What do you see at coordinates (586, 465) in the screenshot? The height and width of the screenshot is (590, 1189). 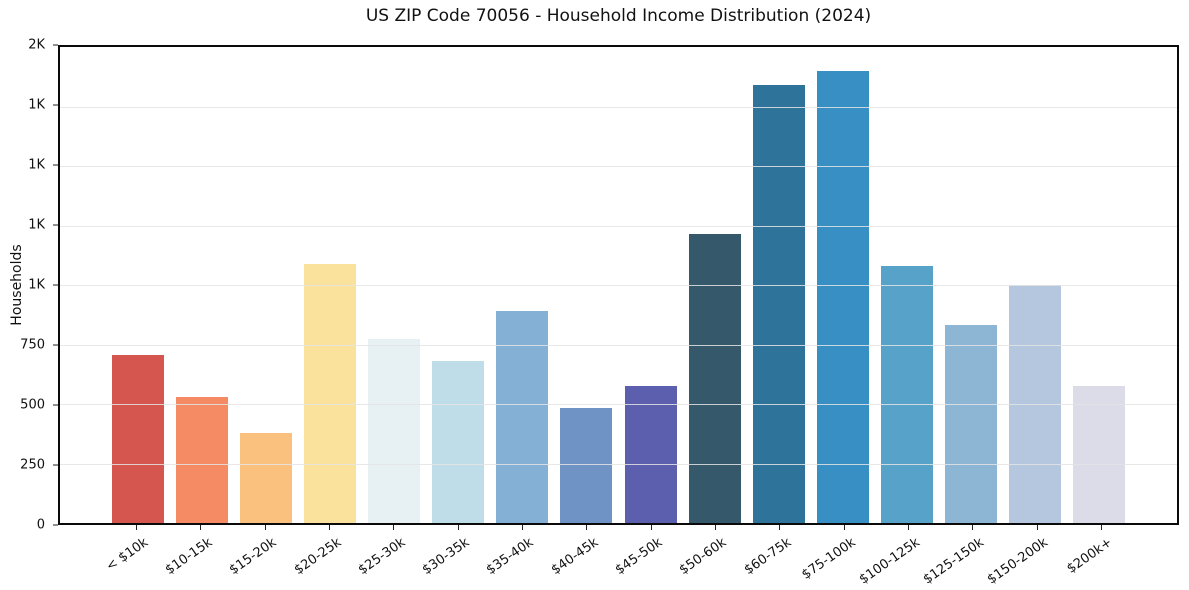 I see `bar-$40-45k` at bounding box center [586, 465].